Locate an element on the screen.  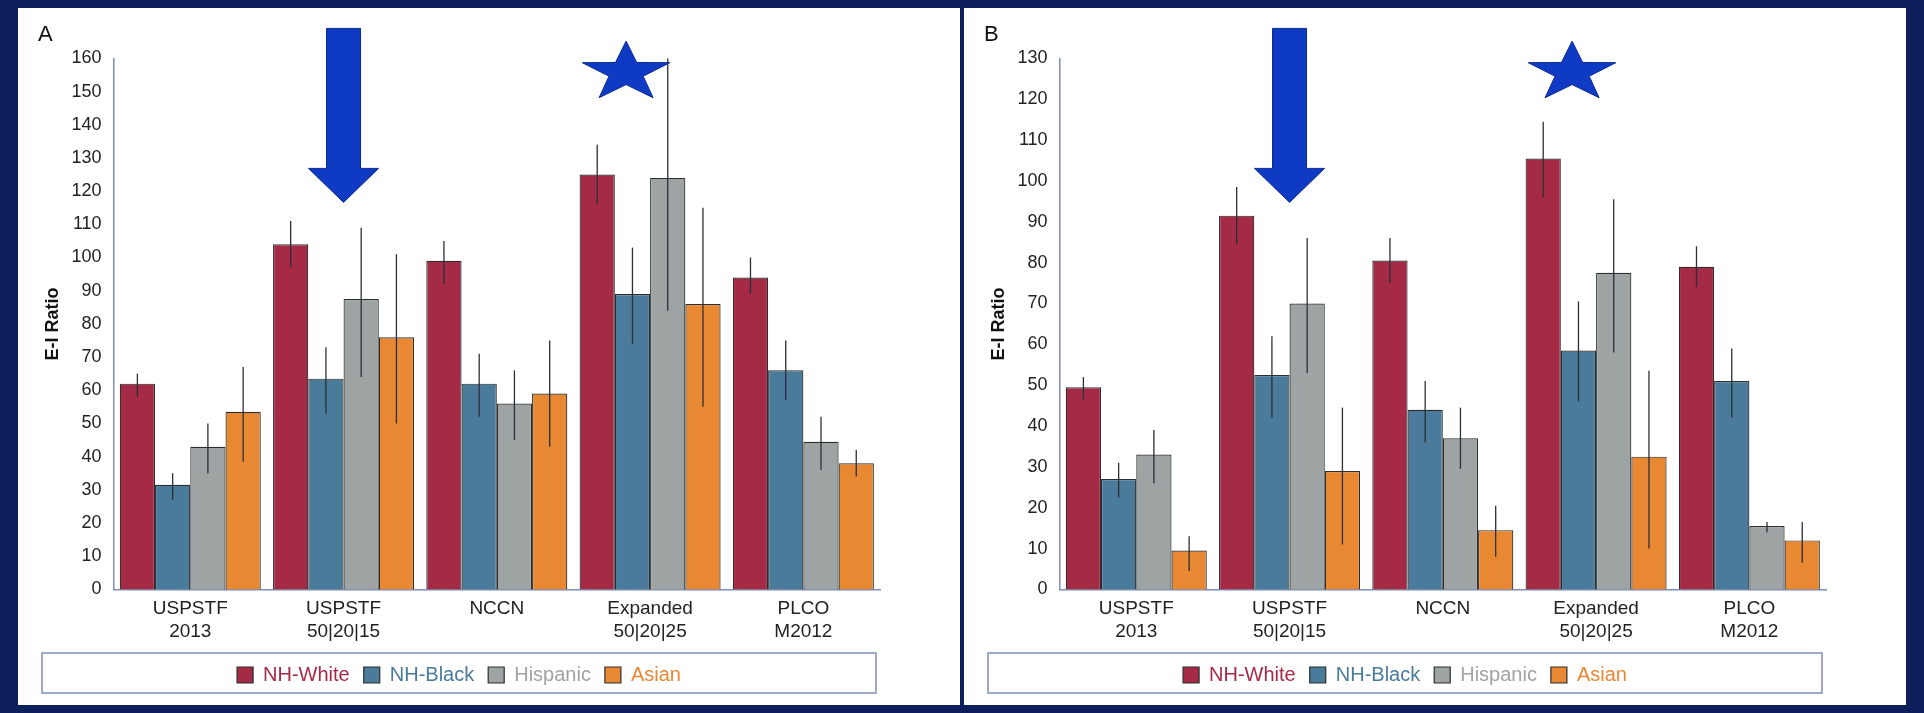
y-tick-label: 160 is located at coordinates (86, 57).